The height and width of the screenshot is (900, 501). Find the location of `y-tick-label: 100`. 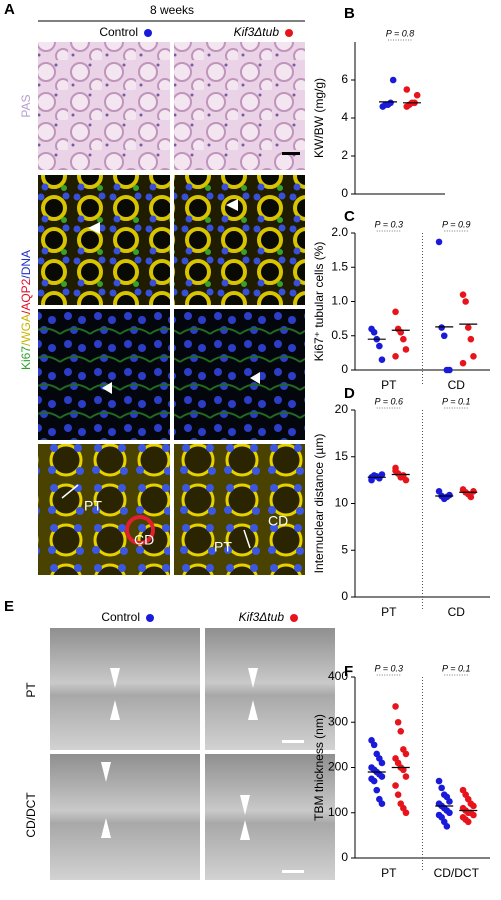

y-tick-label: 100 is located at coordinates (338, 812).